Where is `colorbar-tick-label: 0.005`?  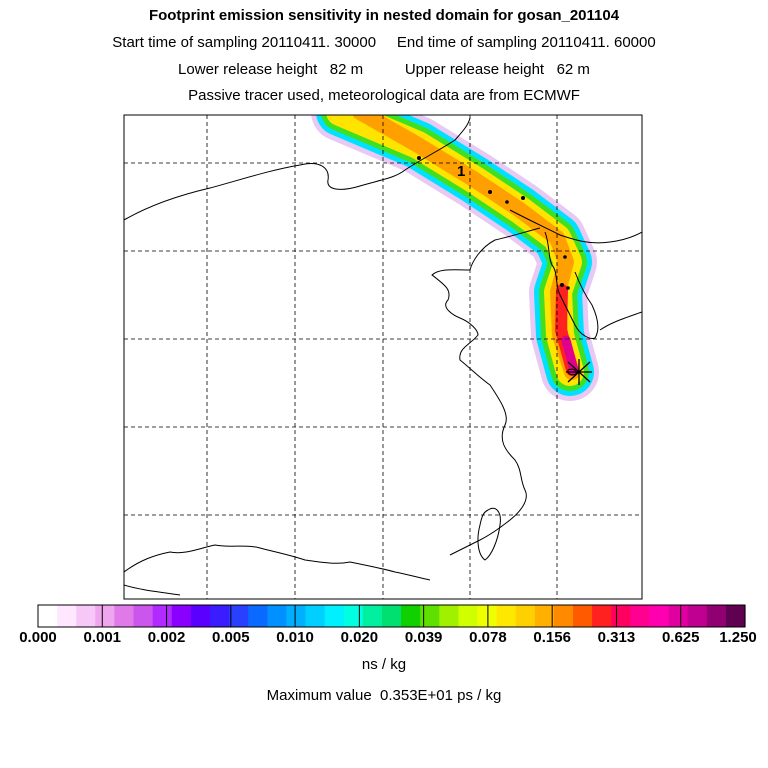
colorbar-tick-label: 0.005 is located at coordinates (231, 637).